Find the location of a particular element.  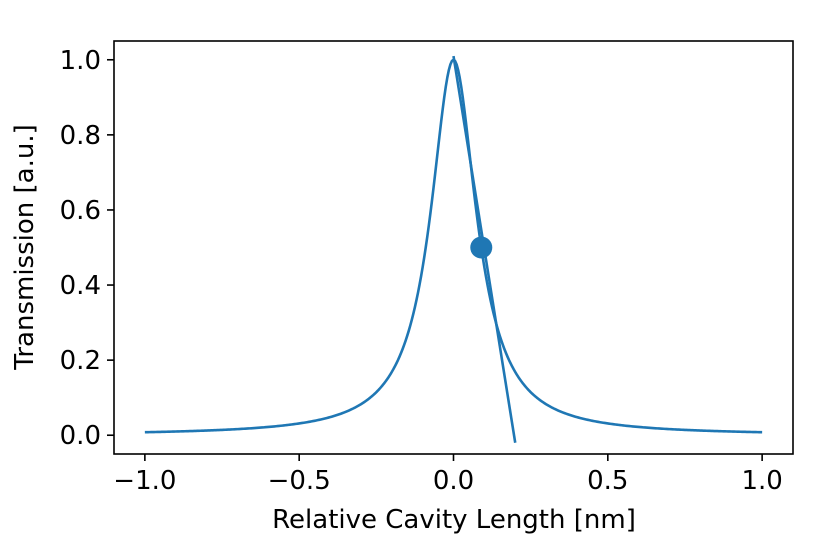

x-tick-label: 0.0 is located at coordinates (453, 481).